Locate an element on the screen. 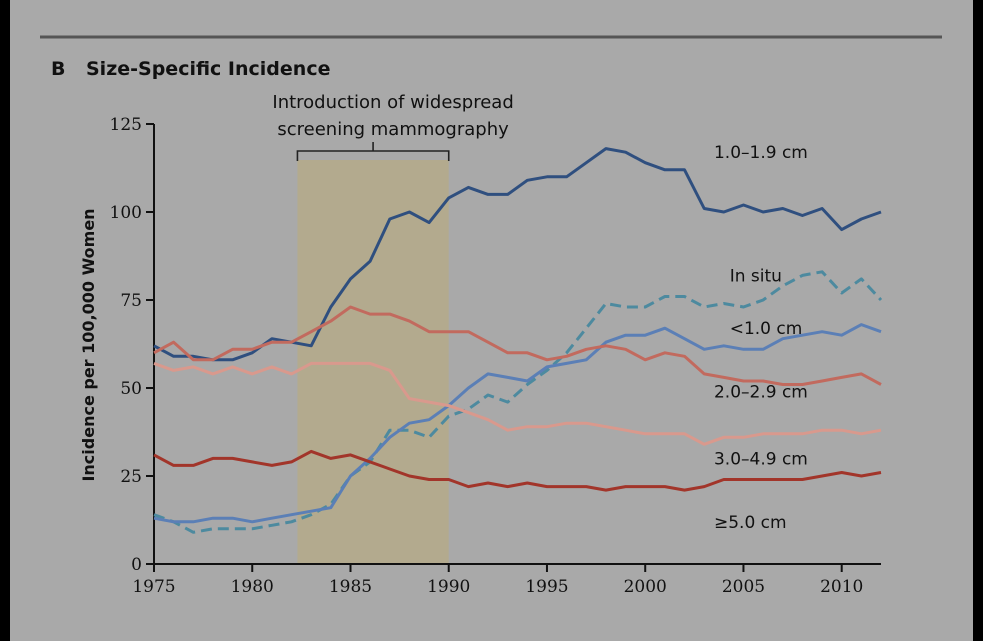  annotation-line-1: Introduction of widespread is located at coordinates (392, 102).